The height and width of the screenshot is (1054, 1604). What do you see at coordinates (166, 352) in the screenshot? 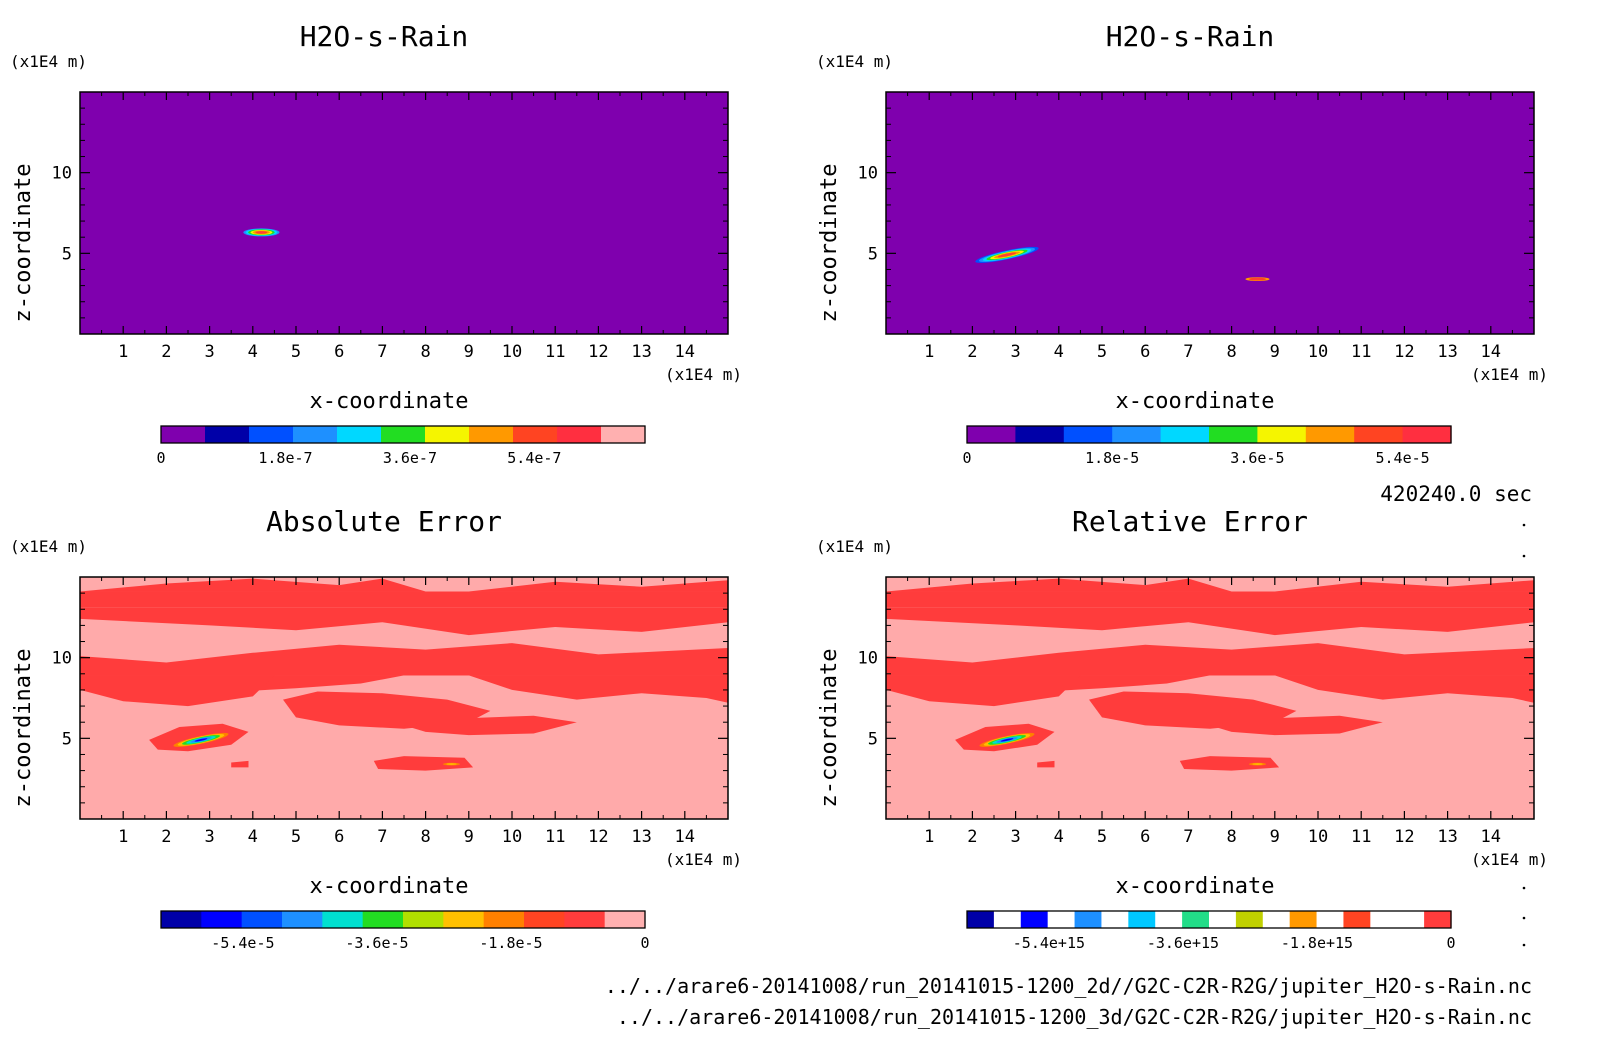
I see `x-tick-label: 2` at bounding box center [166, 352].